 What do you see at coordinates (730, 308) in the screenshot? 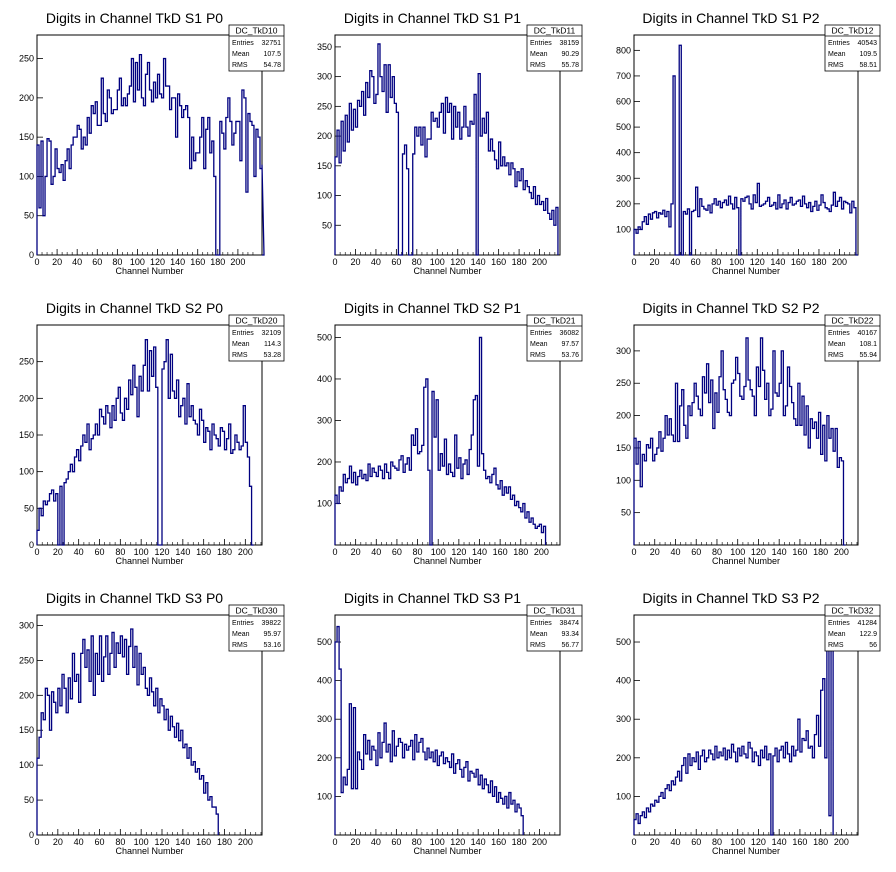
I see `chart-title: Digits in Channel TkD S2 P2` at bounding box center [730, 308].